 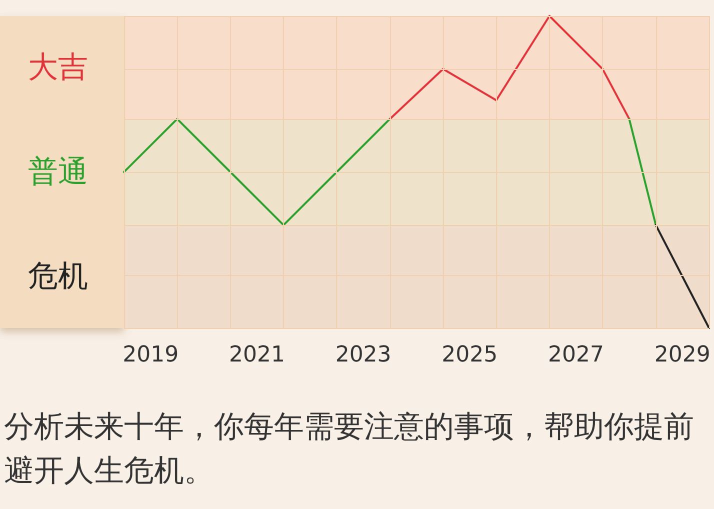 I want to click on x-tick-label: 2027, so click(x=576, y=355).